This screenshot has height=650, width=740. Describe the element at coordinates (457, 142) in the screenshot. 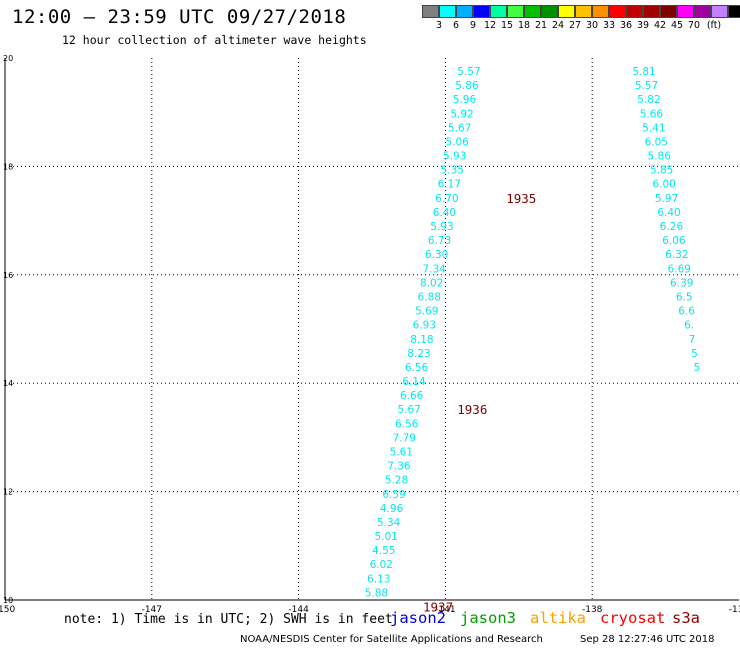

I see `wave-height-value: 5.06` at that location.